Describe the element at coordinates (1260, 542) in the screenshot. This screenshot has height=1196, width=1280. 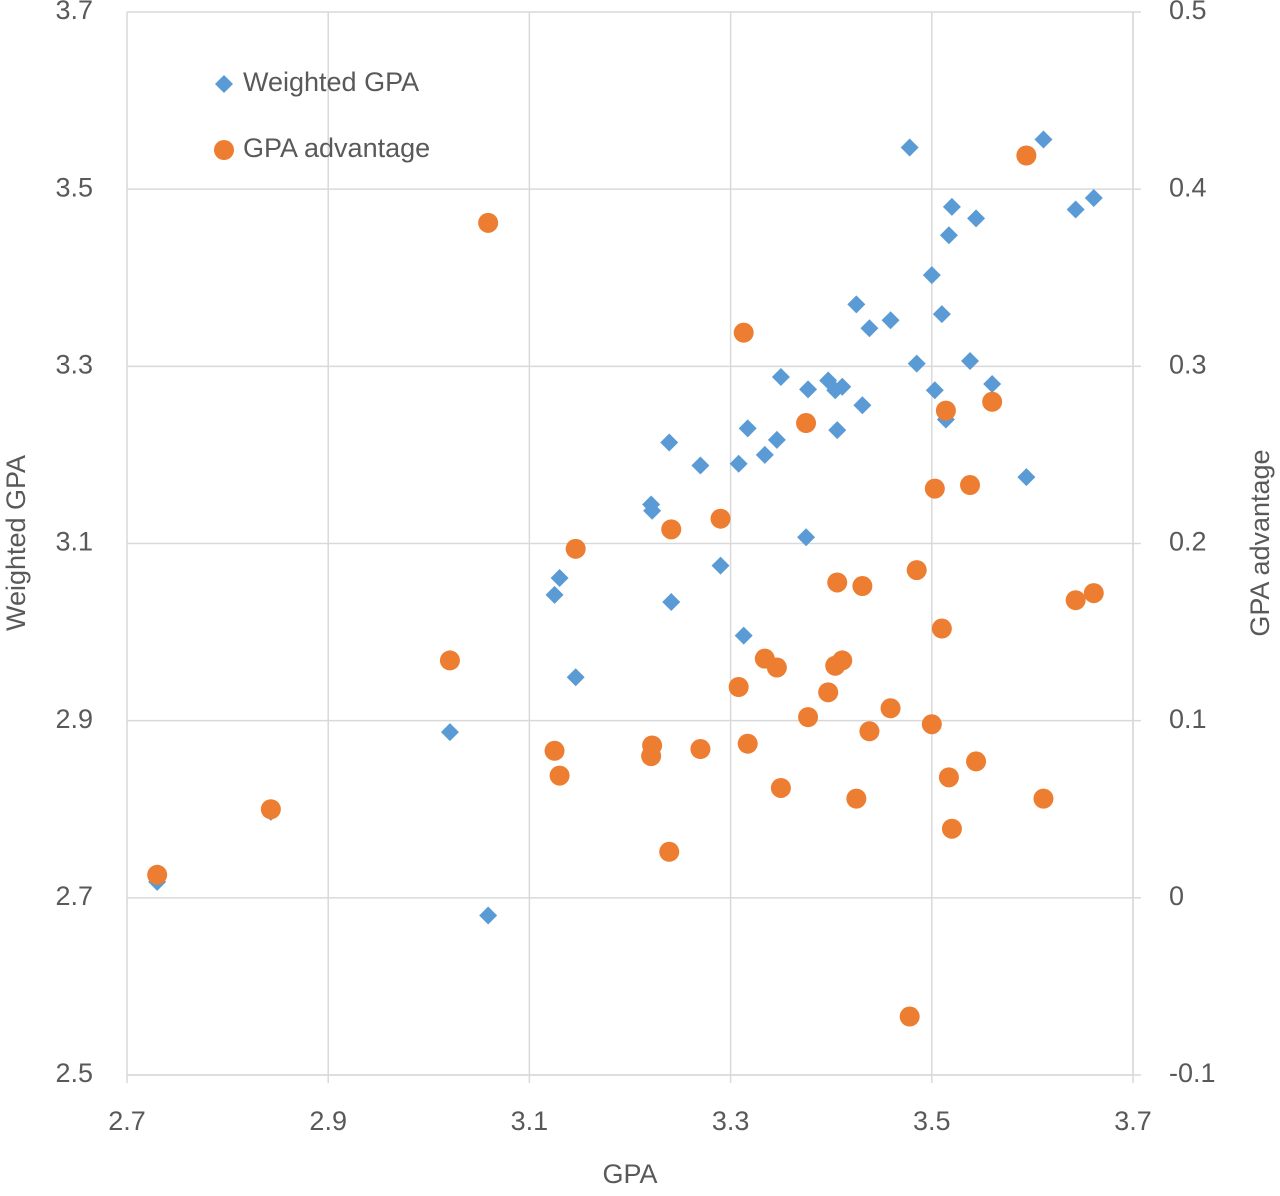
I see `y2-axis-title: GPA advantage` at that location.